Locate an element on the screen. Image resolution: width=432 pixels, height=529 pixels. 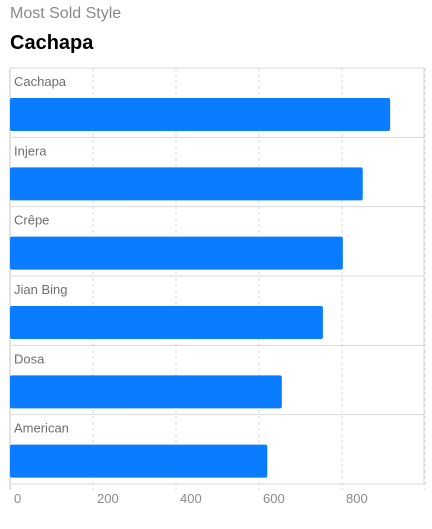
chart-headline: Cachapa is located at coordinates (52, 43).